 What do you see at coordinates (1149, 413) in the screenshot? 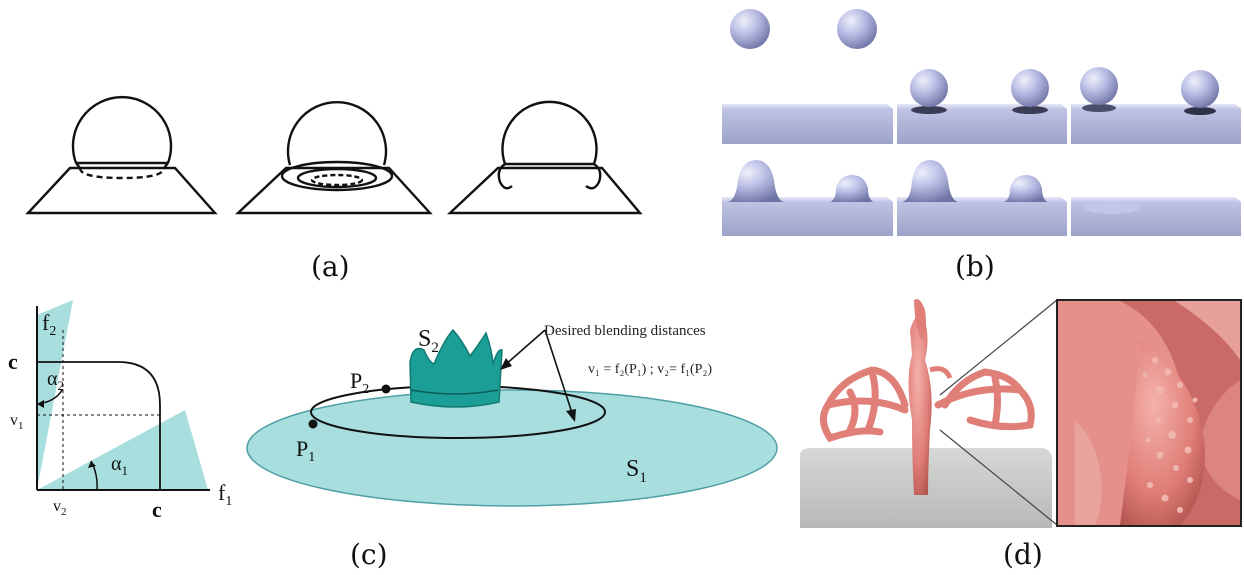
I see `dragon-closeup` at bounding box center [1149, 413].